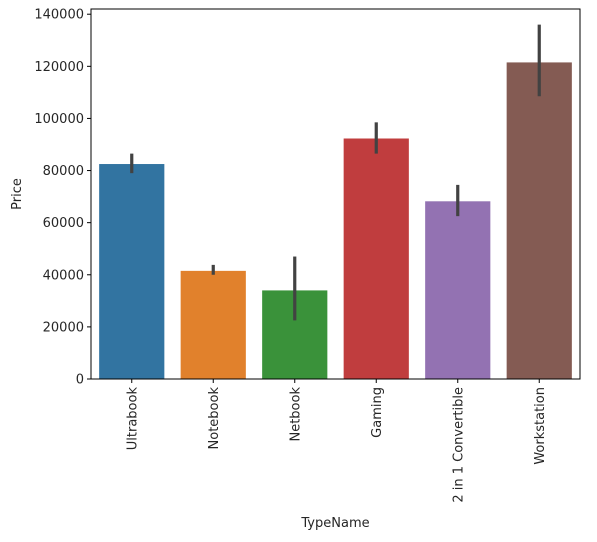 The image size is (597, 542). What do you see at coordinates (539, 220) in the screenshot?
I see `bar-workstation` at bounding box center [539, 220].